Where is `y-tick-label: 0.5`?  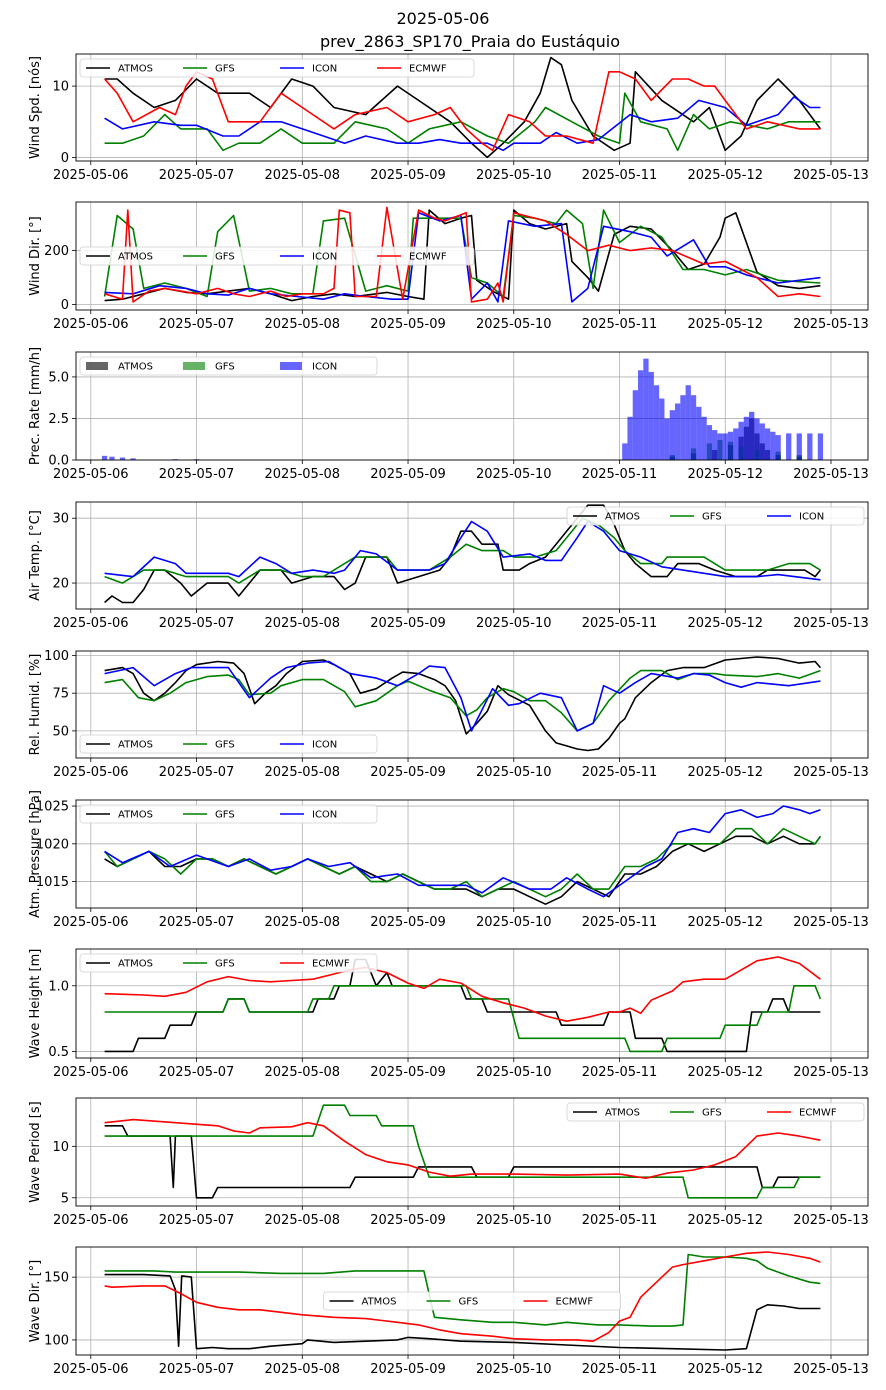
y-tick-label: 0.5 is located at coordinates (58, 1052).